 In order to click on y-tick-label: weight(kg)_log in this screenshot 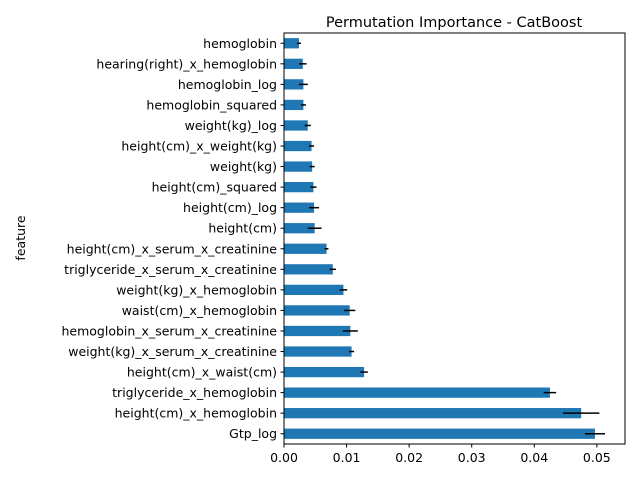, I will do `click(231, 125)`.